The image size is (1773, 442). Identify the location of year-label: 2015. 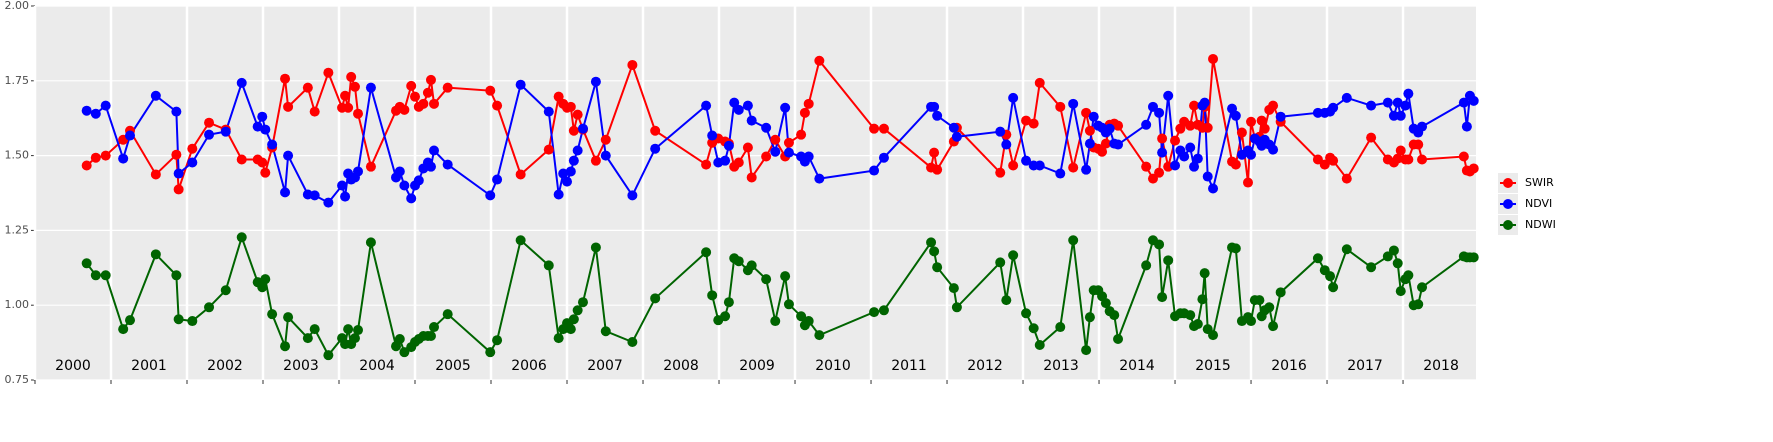
(1213, 366).